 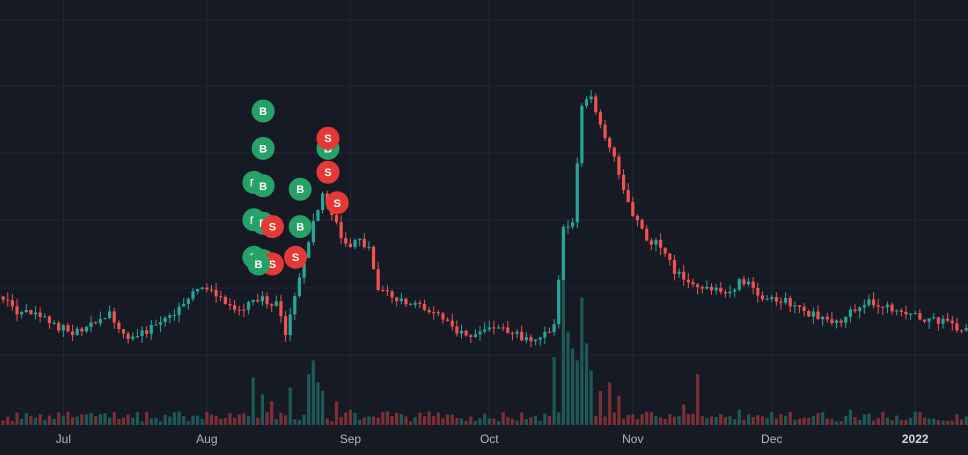 I want to click on buy-marker-12: B, so click(x=300, y=189).